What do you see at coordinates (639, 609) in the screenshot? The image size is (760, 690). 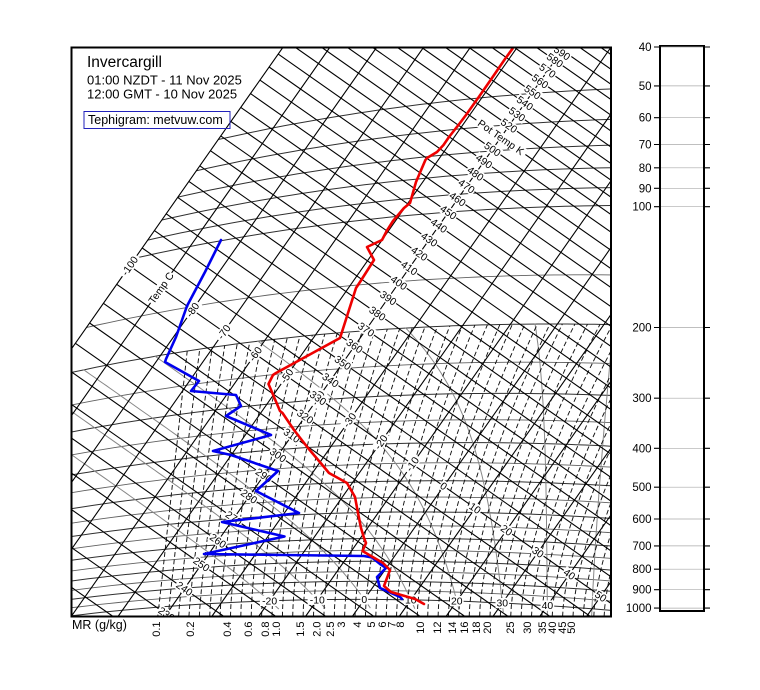 I see `svg-text: 1000` at bounding box center [639, 609].